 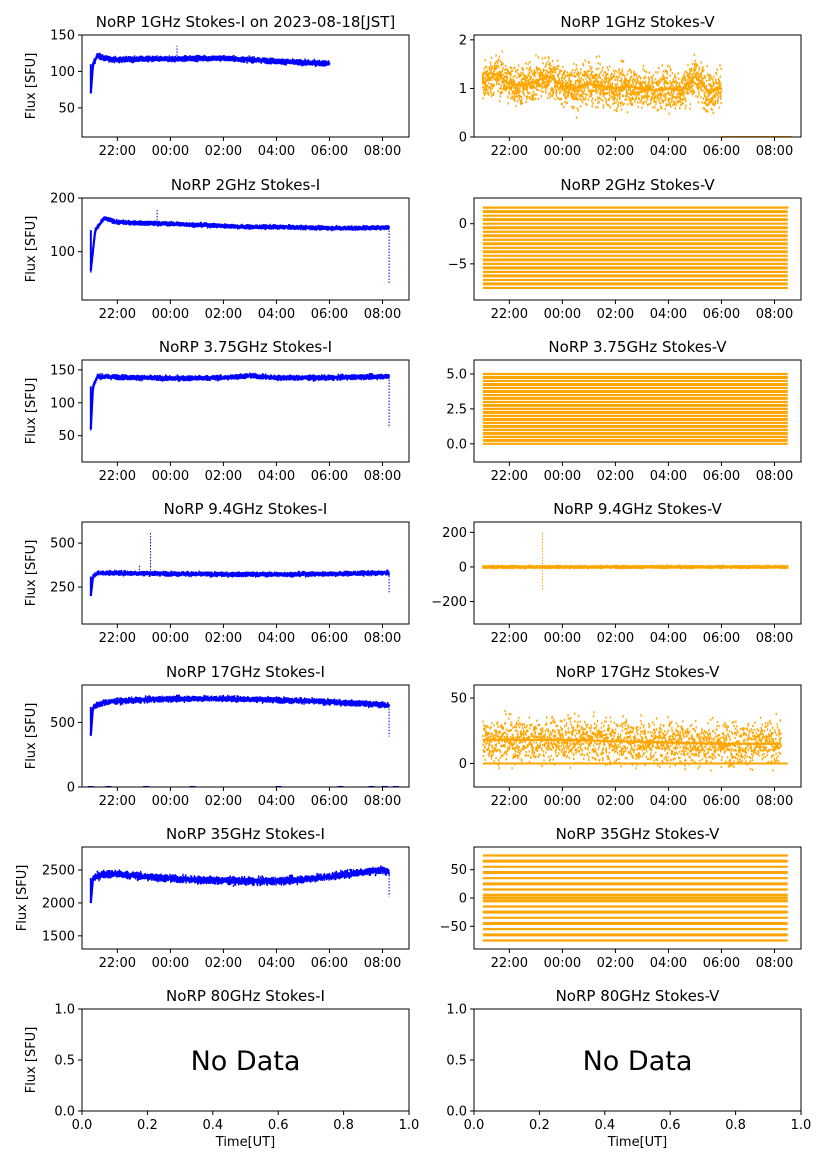 I want to click on y-tick-label: 2, so click(x=463, y=40).